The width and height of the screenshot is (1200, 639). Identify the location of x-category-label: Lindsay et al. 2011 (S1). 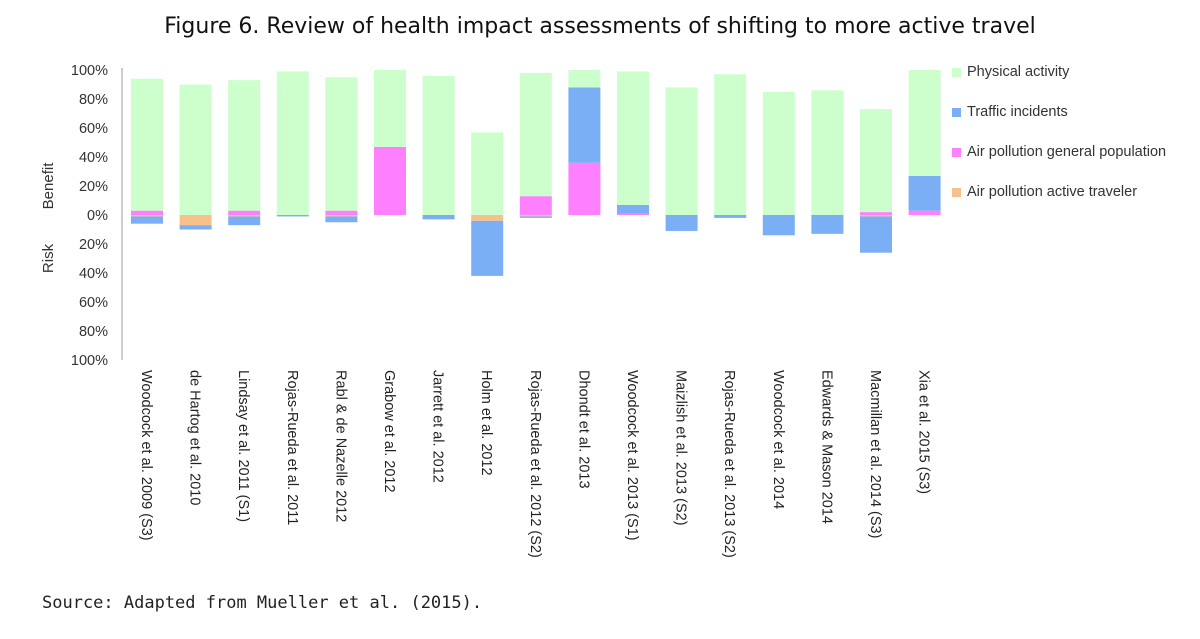
(243, 446).